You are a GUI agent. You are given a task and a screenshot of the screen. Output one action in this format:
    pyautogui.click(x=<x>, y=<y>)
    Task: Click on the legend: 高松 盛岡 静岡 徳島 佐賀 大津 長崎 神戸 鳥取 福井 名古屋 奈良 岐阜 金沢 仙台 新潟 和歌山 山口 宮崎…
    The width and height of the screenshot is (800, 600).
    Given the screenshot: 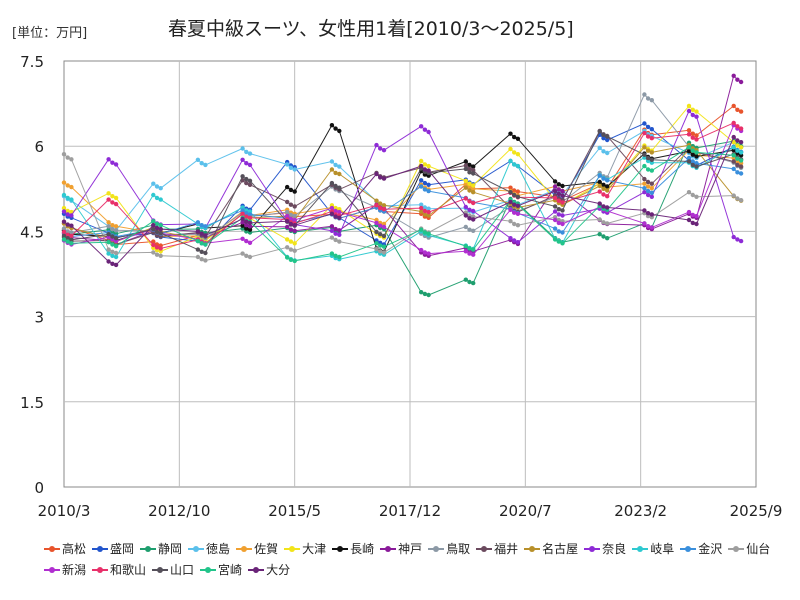 What is the action you would take?
    pyautogui.click(x=414, y=559)
    